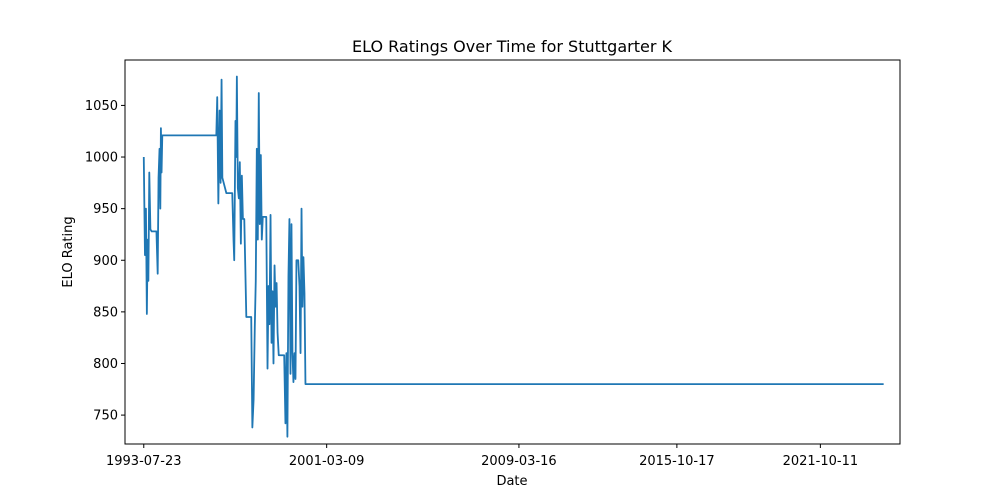 This screenshot has width=1000, height=500. I want to click on y-tick-label: 1000, so click(101, 158).